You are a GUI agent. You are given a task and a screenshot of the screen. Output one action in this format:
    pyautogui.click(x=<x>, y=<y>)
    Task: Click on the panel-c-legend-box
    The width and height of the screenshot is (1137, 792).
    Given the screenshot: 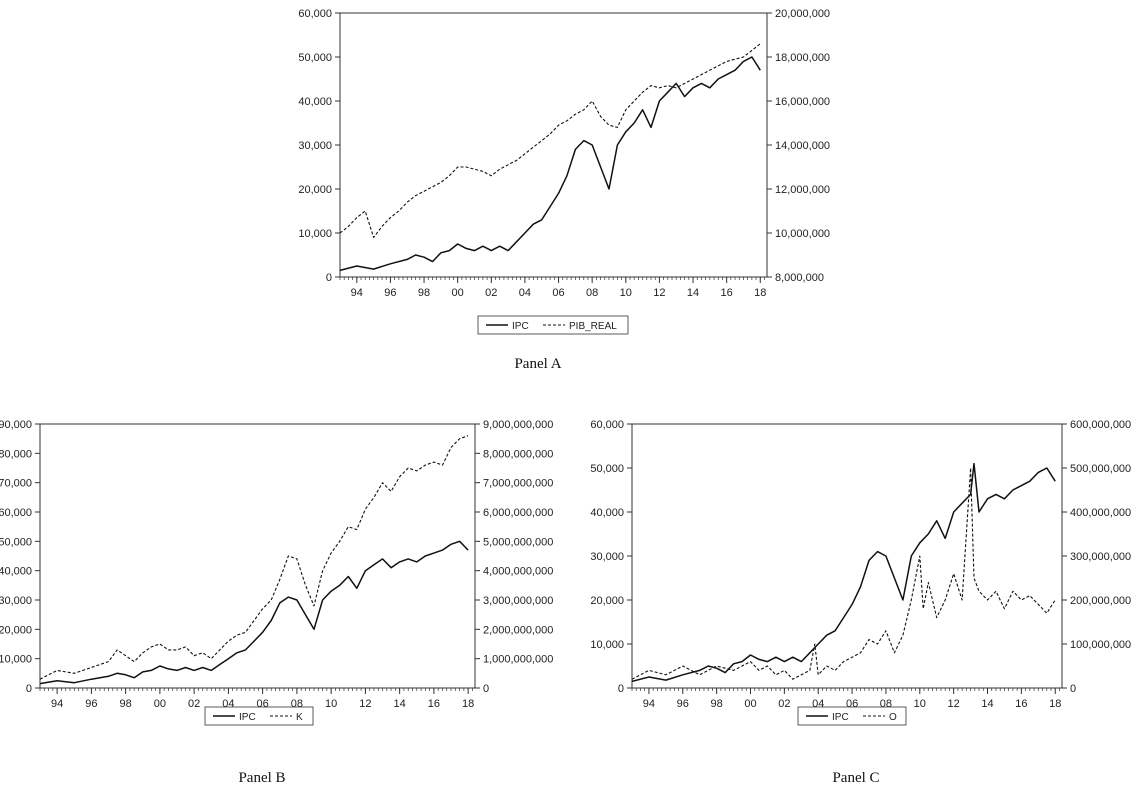 What is the action you would take?
    pyautogui.click(x=852, y=716)
    